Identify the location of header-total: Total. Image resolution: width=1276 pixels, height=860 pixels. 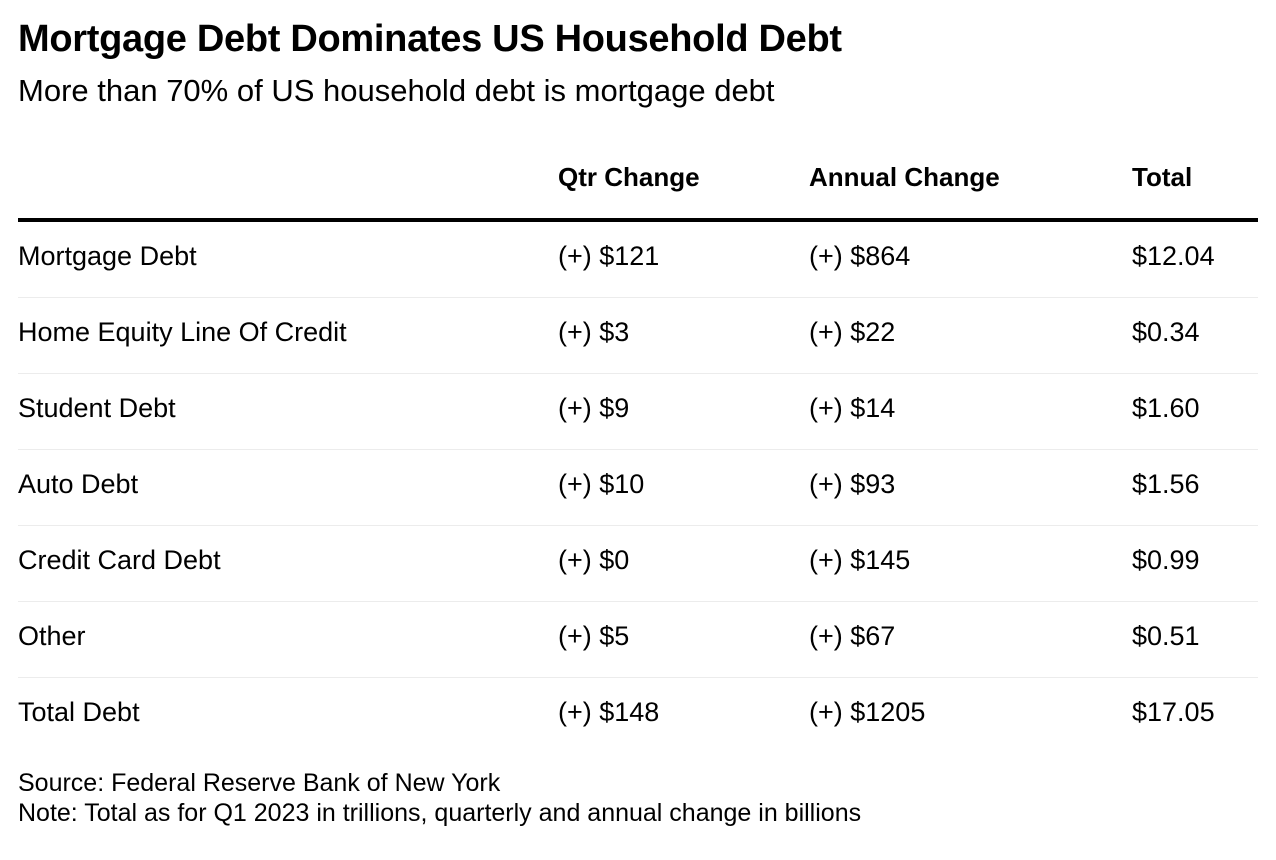
(1162, 177).